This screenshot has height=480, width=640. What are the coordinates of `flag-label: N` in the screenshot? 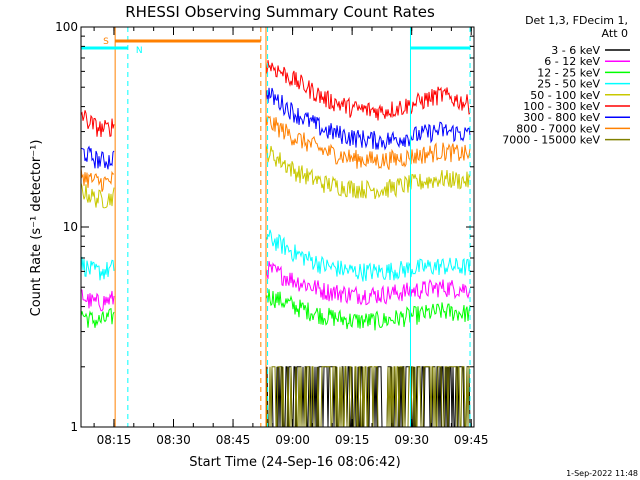 It's located at (139, 51).